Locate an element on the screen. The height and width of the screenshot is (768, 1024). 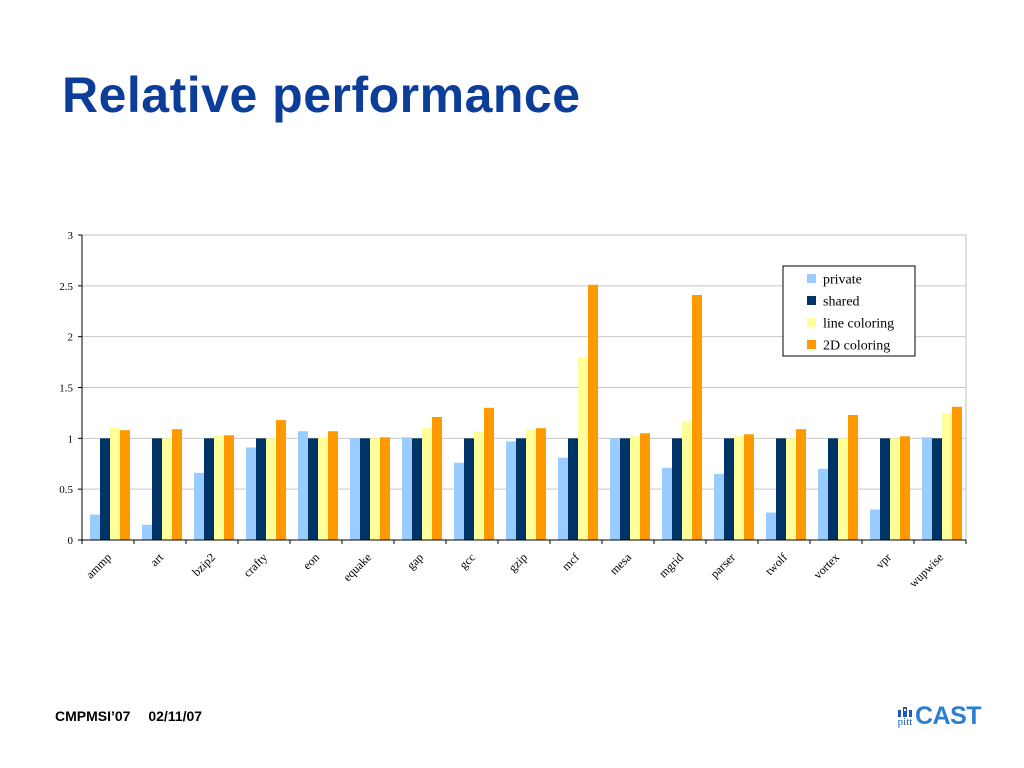
bar-line-coloring-crafty is located at coordinates (271, 489).